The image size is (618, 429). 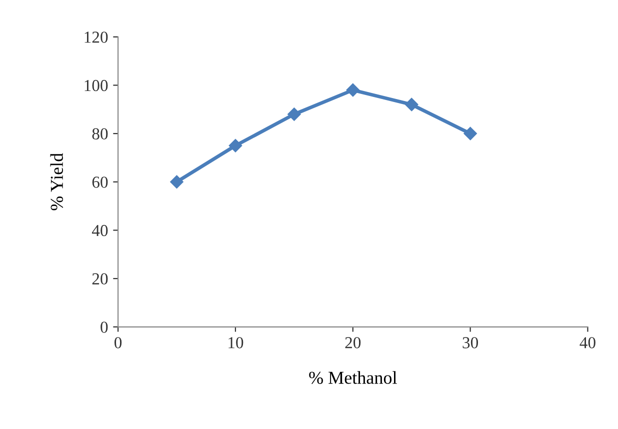 I want to click on y-tick-label: 120, so click(x=96, y=37).